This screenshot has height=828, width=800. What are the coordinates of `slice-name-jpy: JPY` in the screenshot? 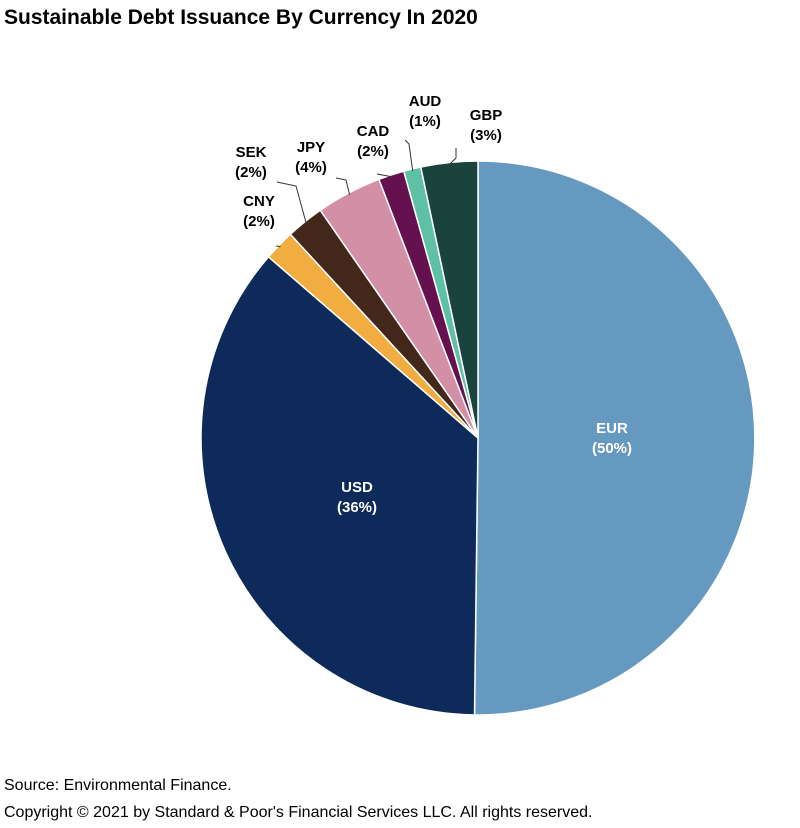 It's located at (311, 147).